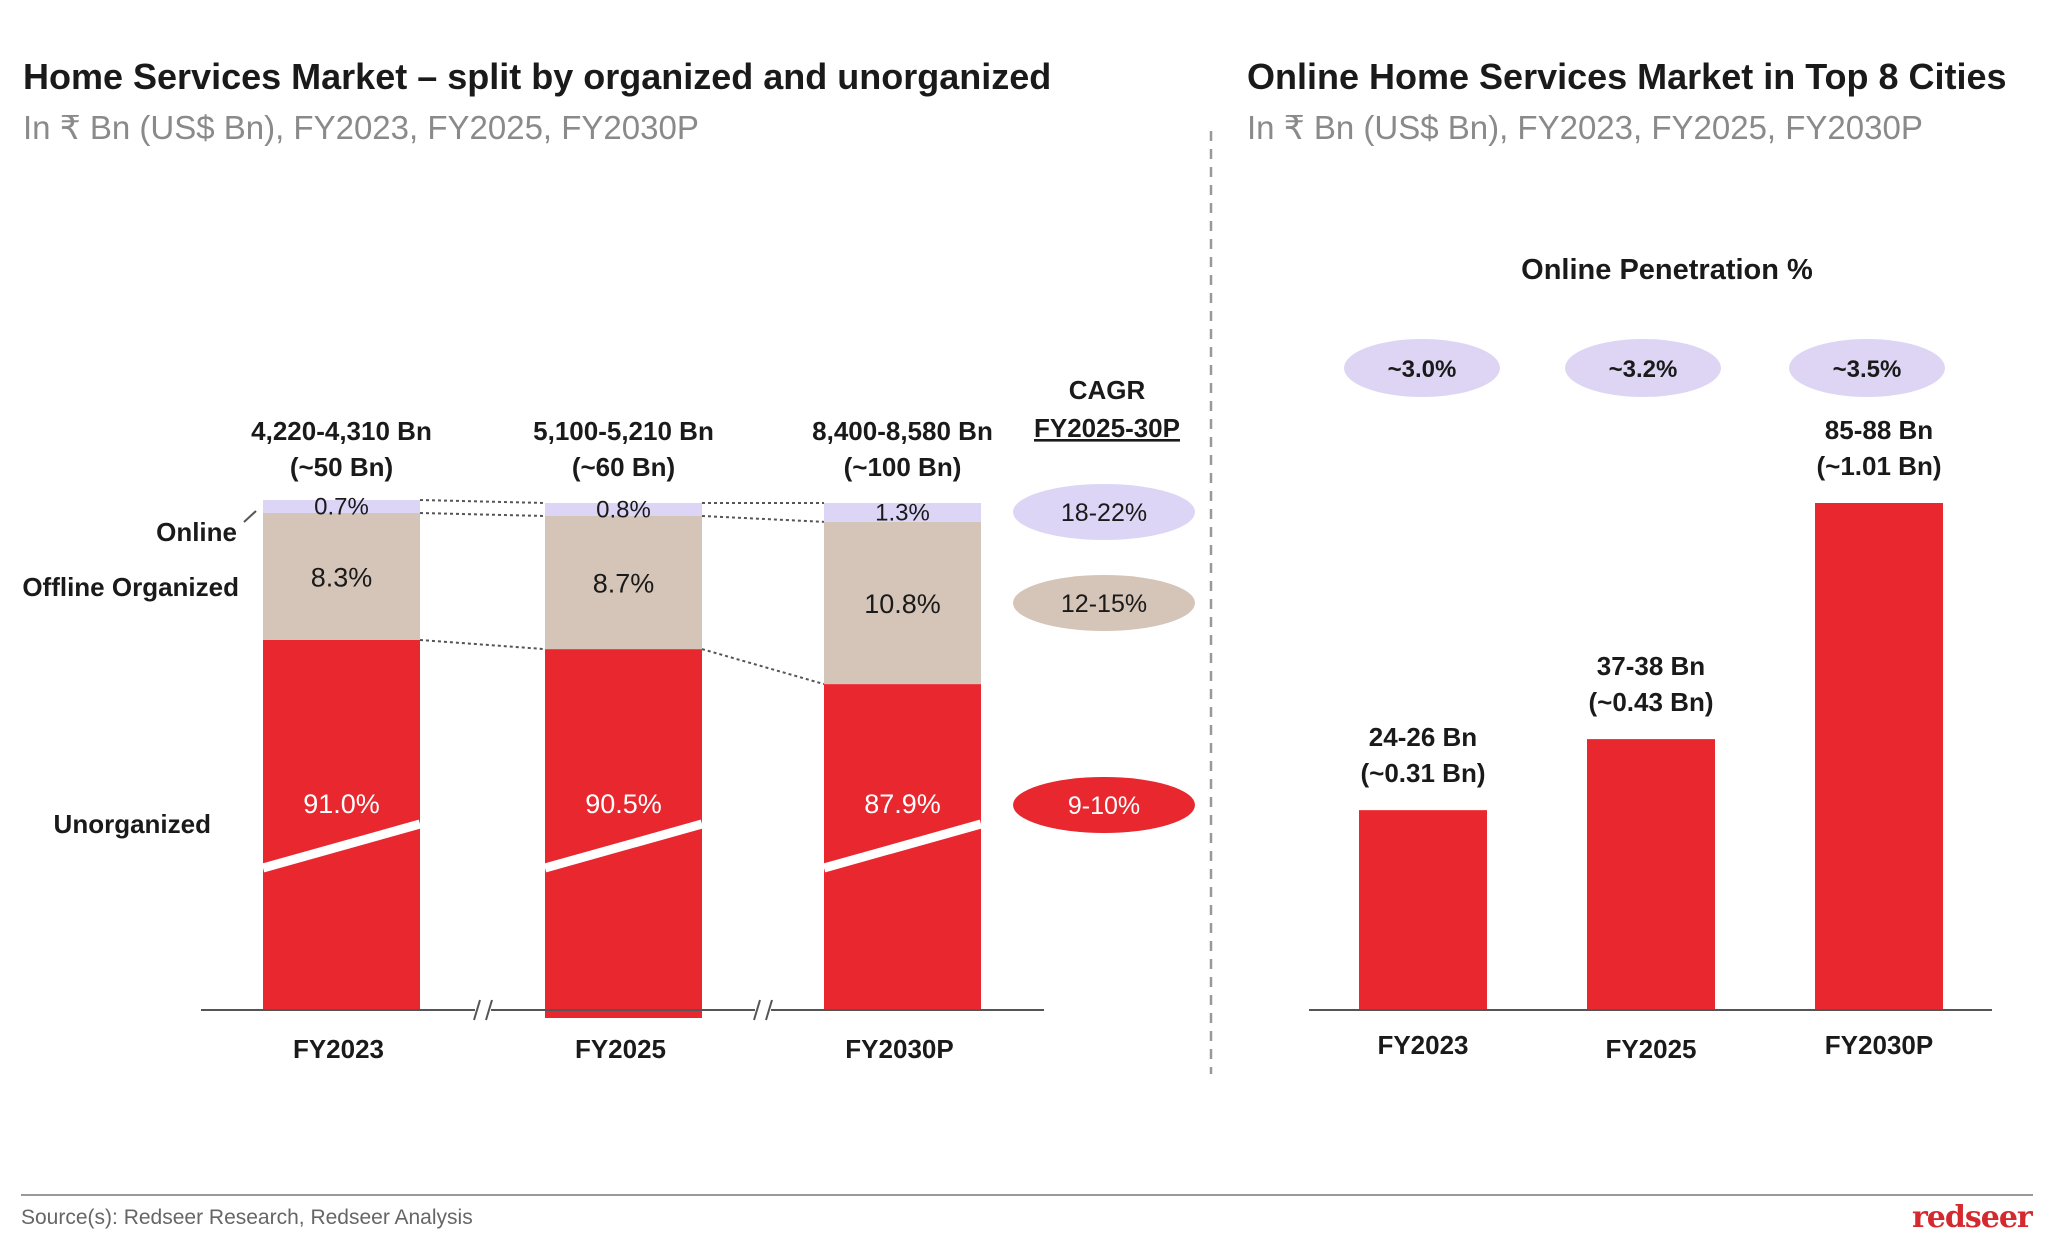 Image resolution: width=2048 pixels, height=1243 pixels. I want to click on online-market-bar-FY2023, so click(1423, 910).